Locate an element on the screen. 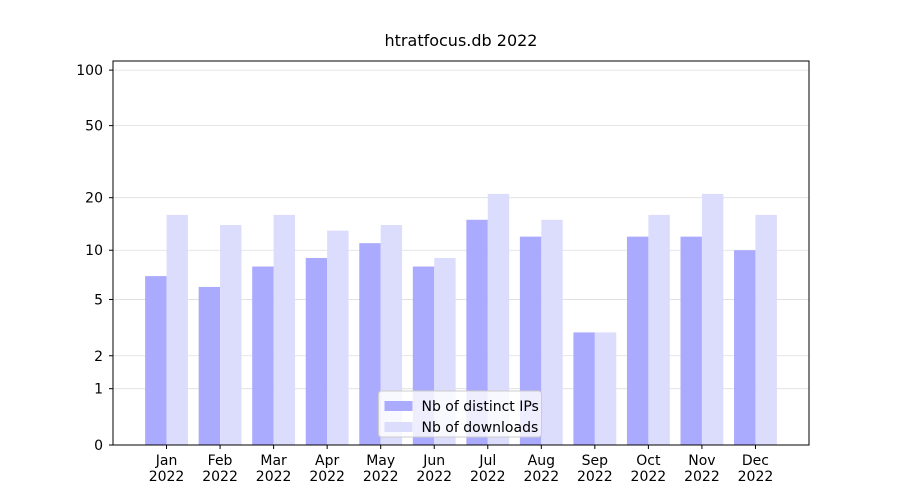  legend-box is located at coordinates (460, 414).